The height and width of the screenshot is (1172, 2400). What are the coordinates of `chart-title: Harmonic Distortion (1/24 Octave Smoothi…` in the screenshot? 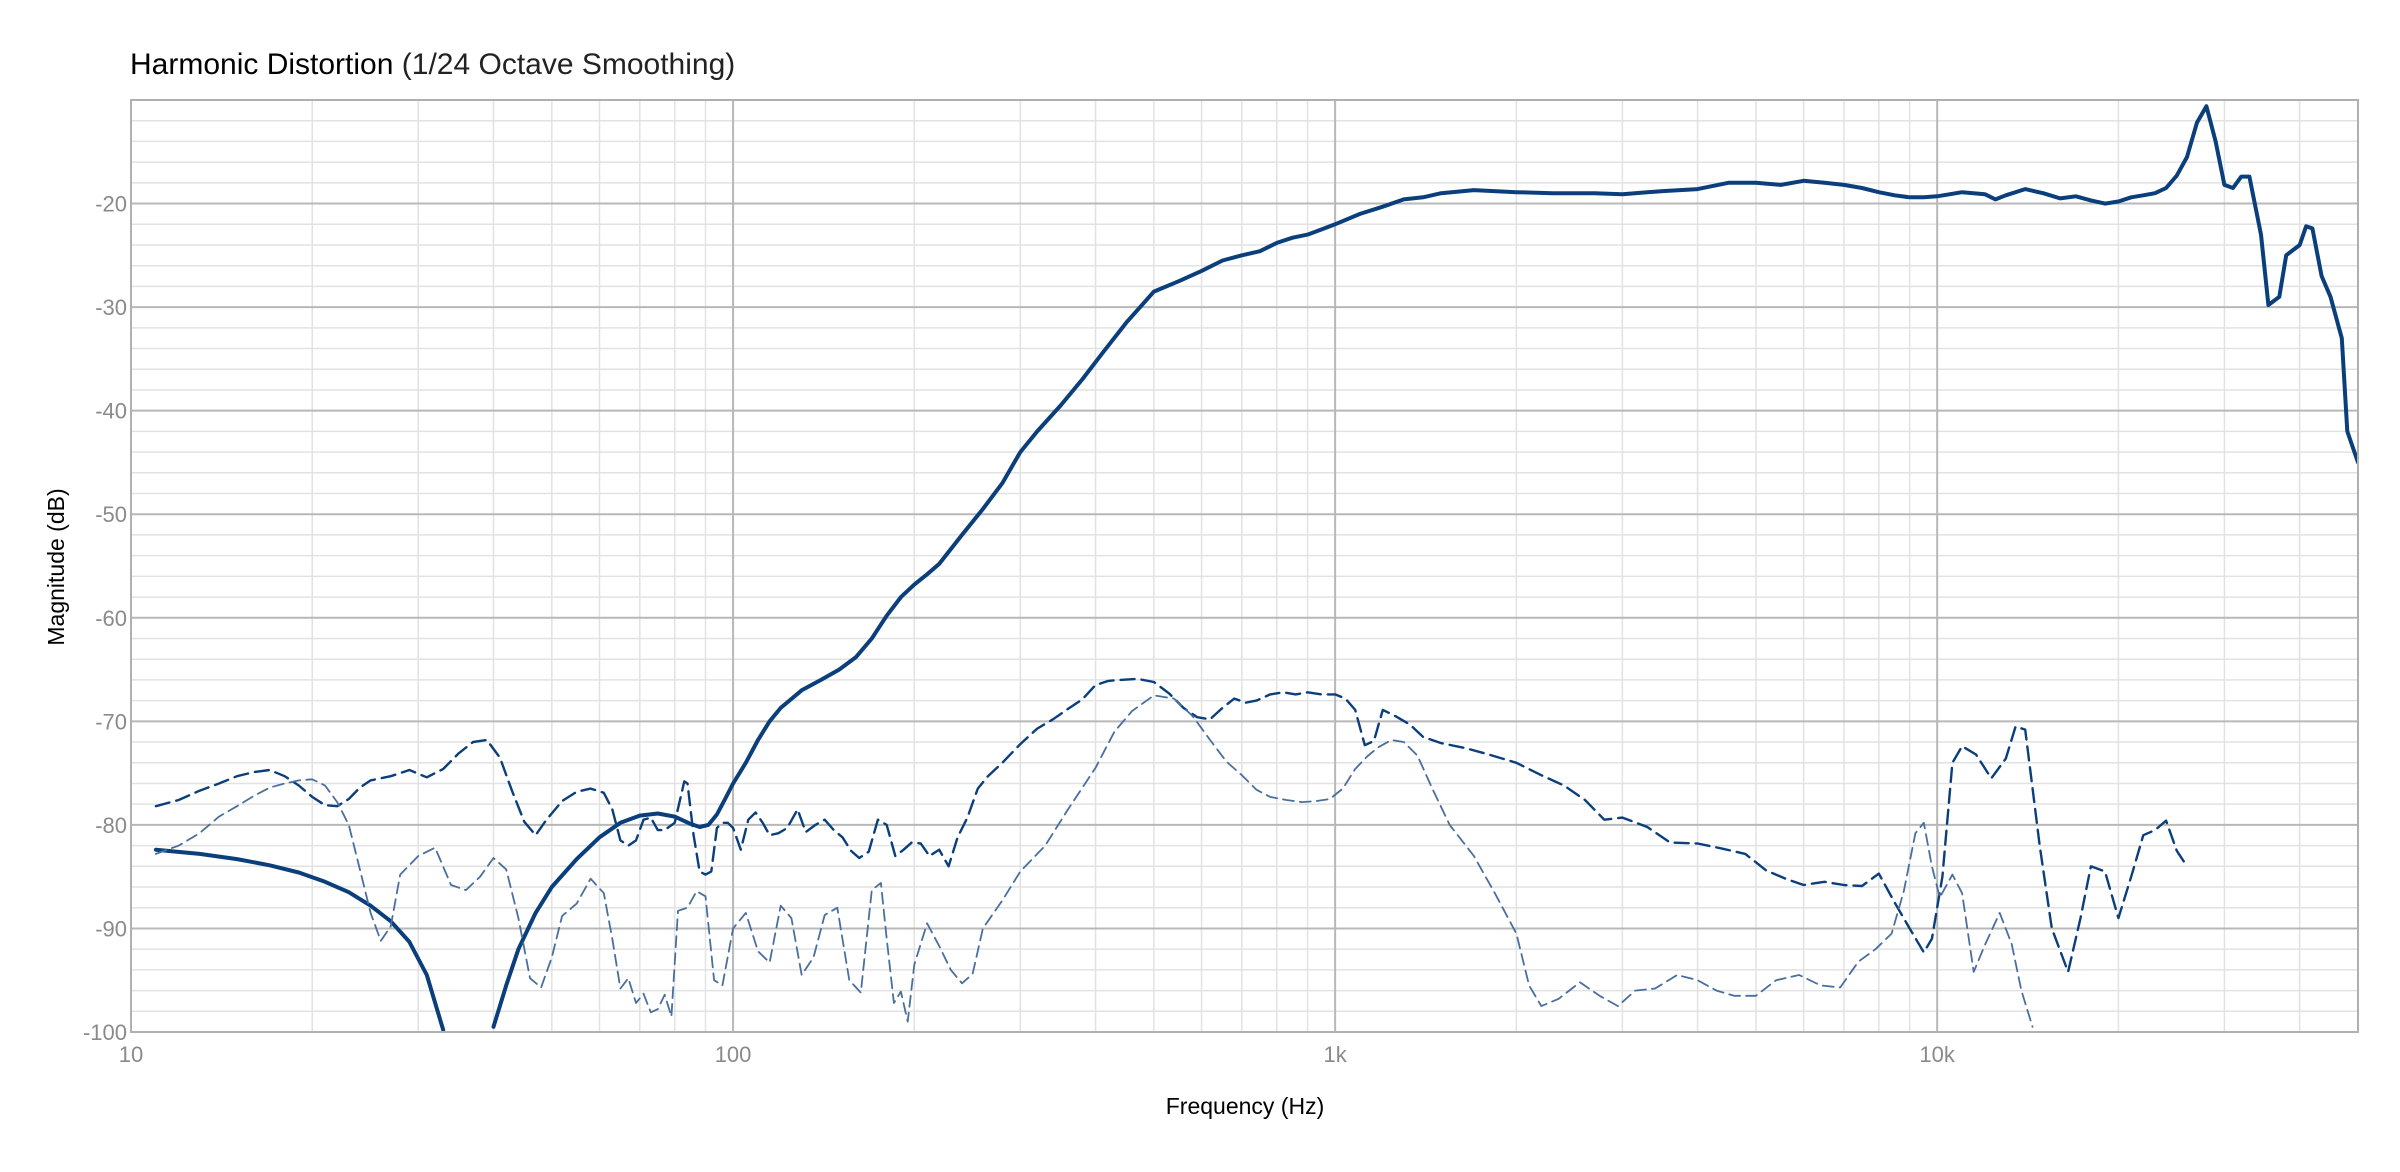 It's located at (432, 65).